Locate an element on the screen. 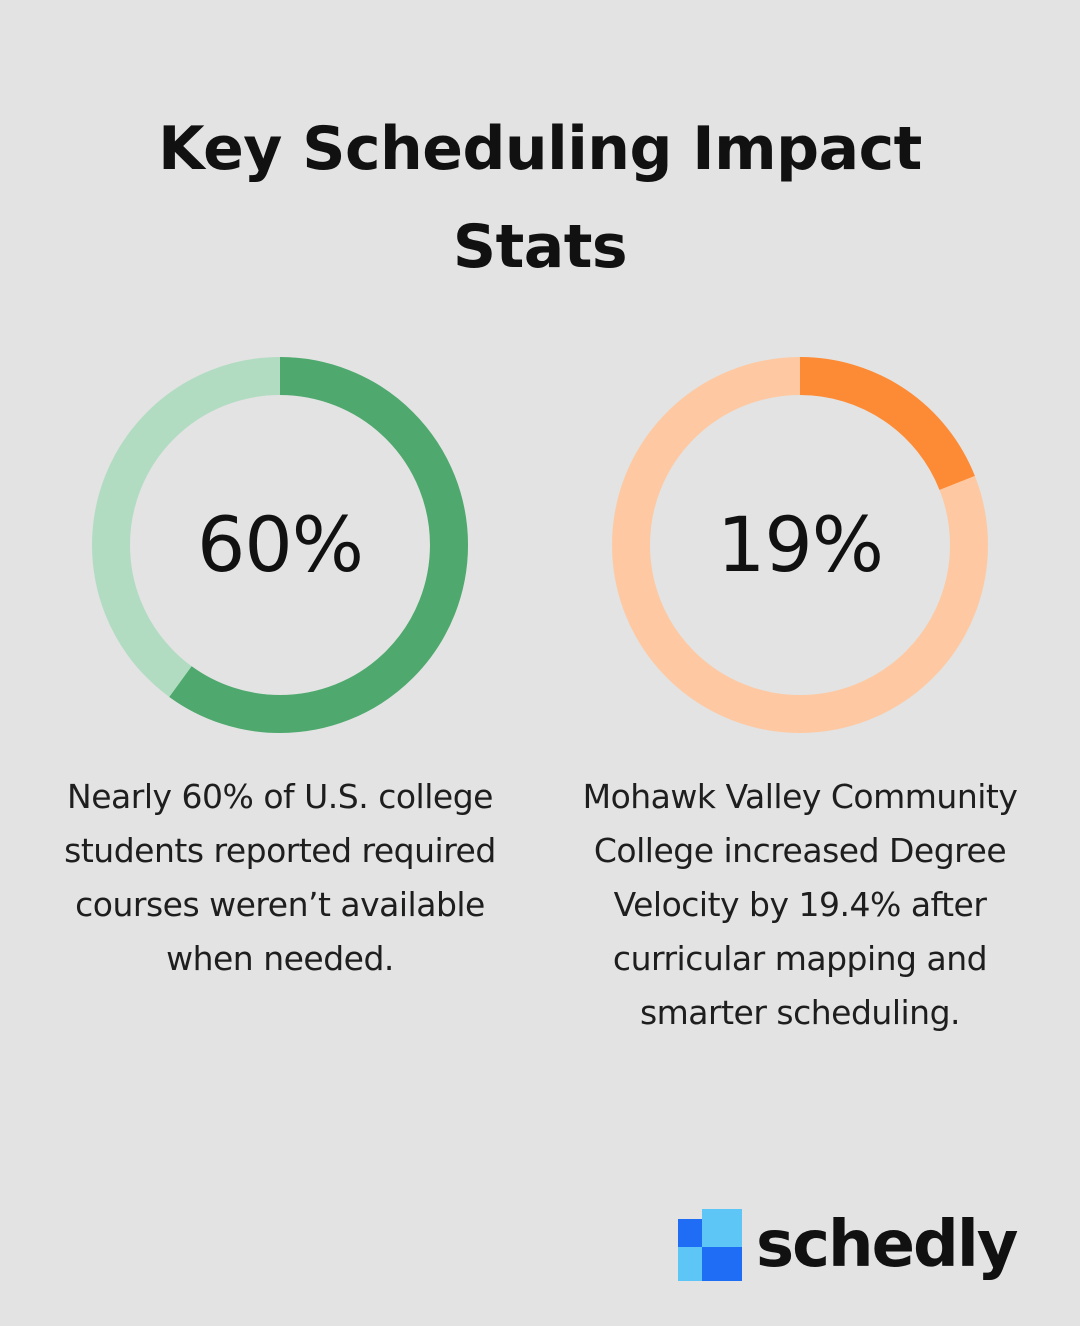 The height and width of the screenshot is (1326, 1080). schedly-logo-icon is located at coordinates (710, 1245).